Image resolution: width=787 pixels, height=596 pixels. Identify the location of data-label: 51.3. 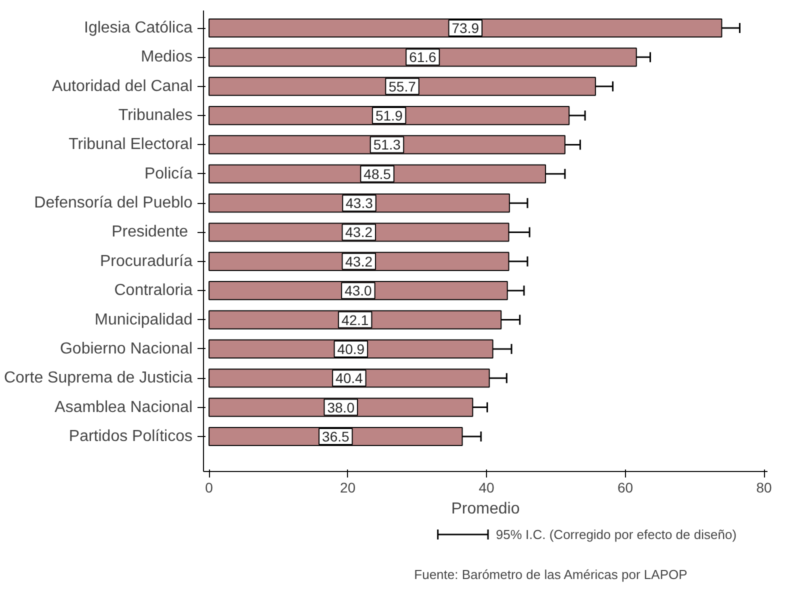
(387, 144).